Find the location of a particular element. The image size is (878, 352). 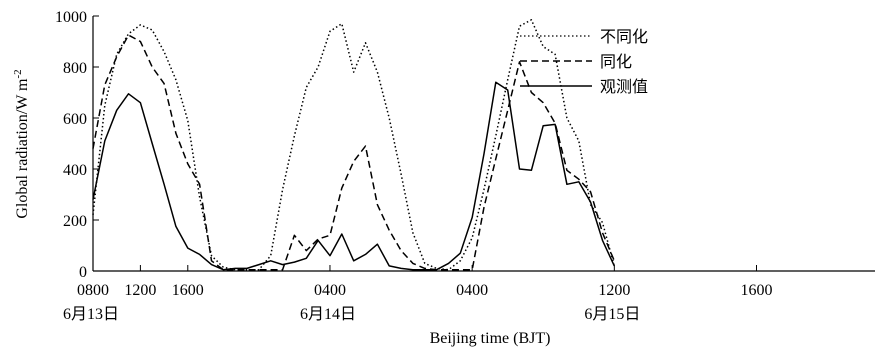

legend-label-1: 不同化 is located at coordinates (624, 37).